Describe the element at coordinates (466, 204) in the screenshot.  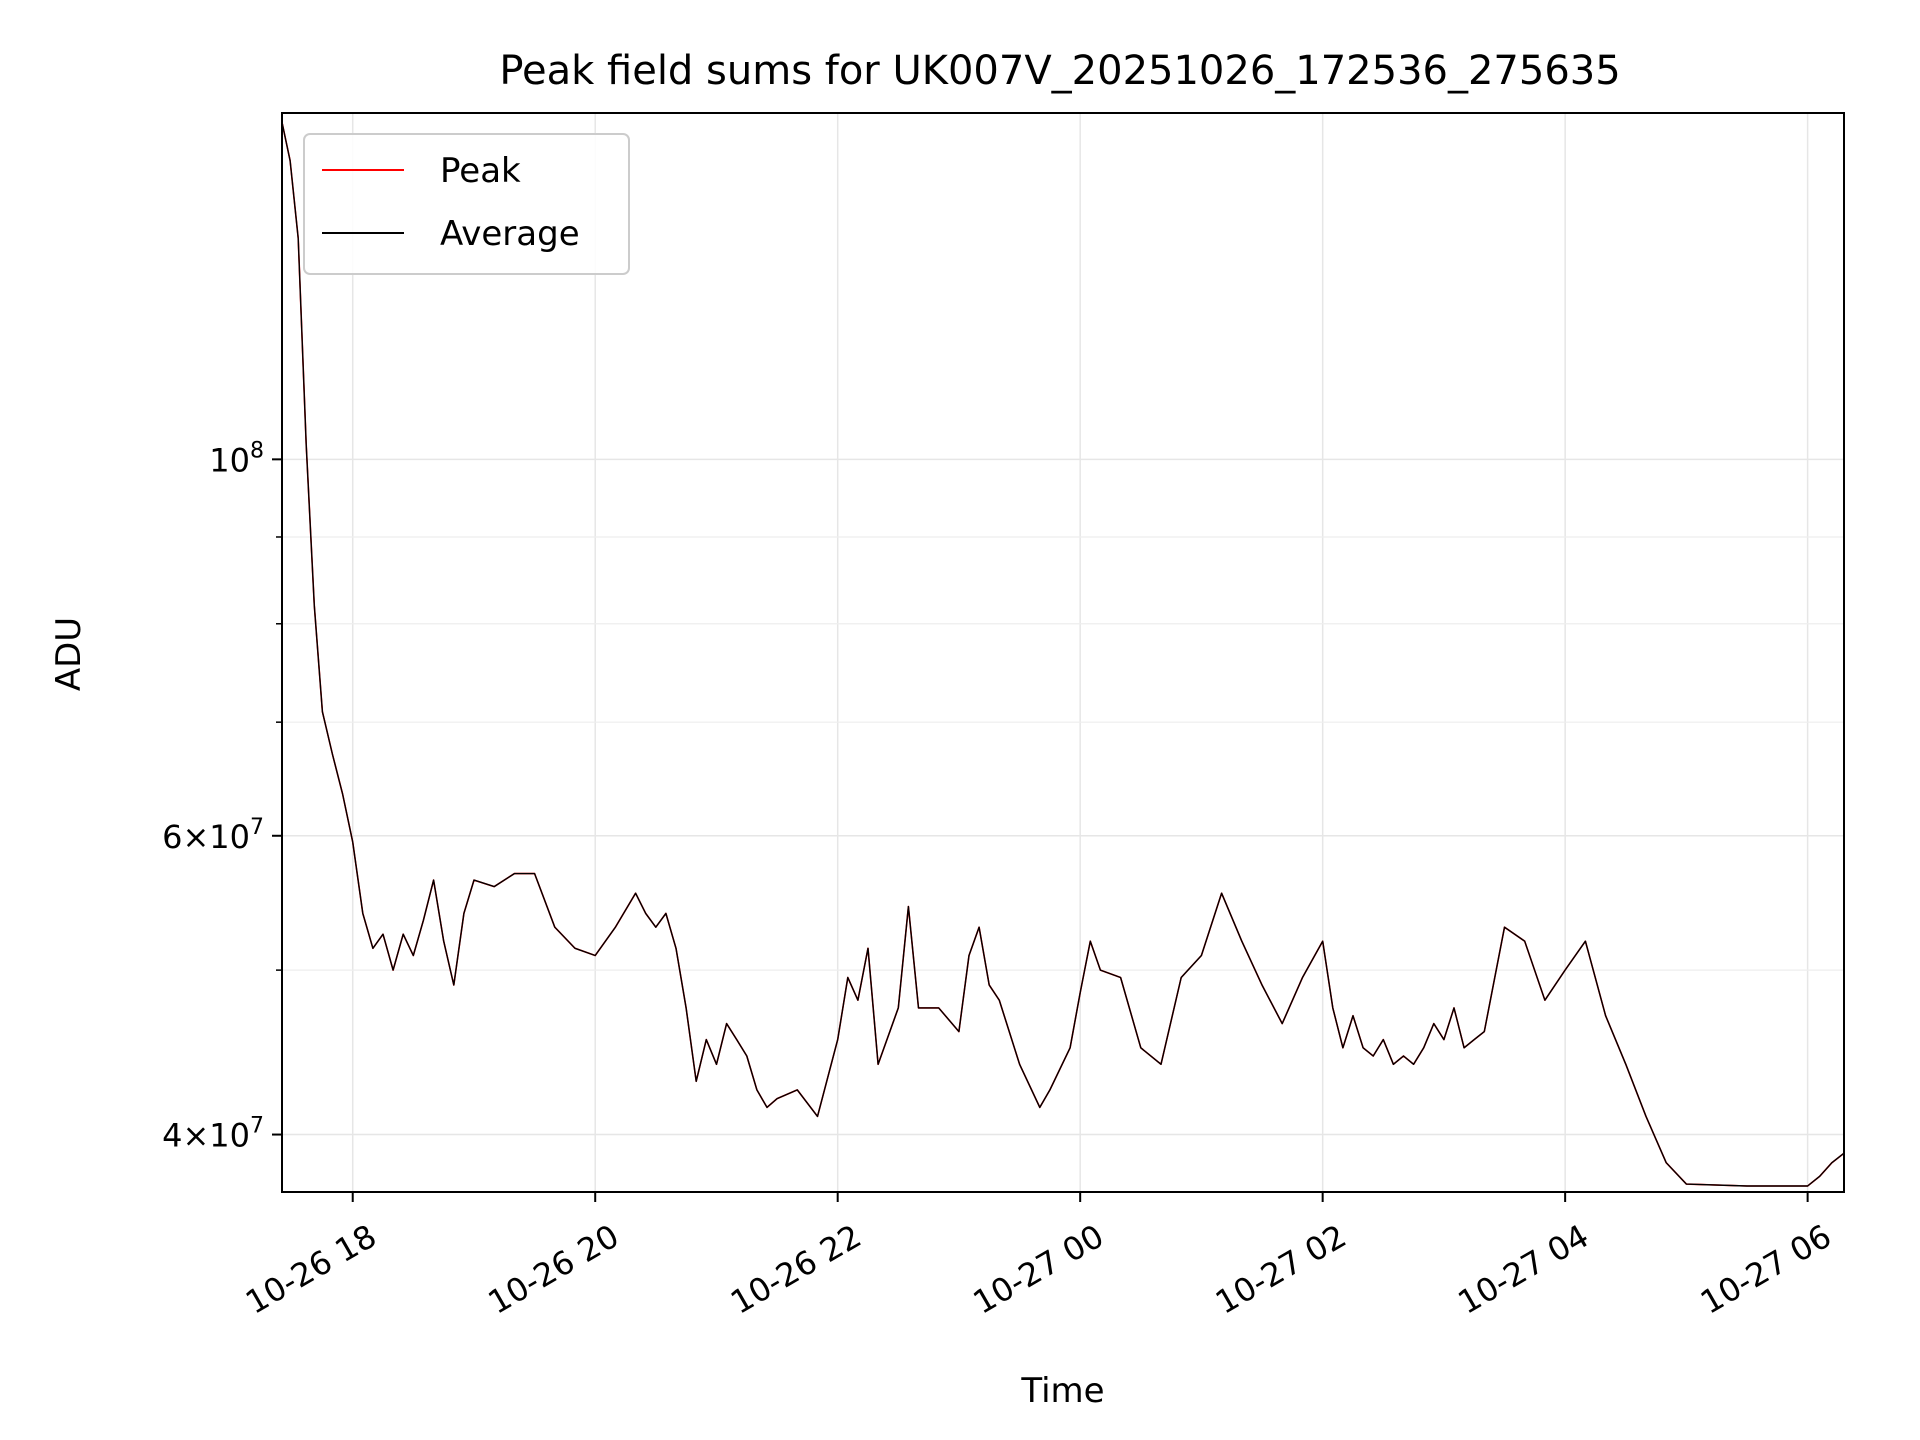
I see `legend: Peak Average` at that location.